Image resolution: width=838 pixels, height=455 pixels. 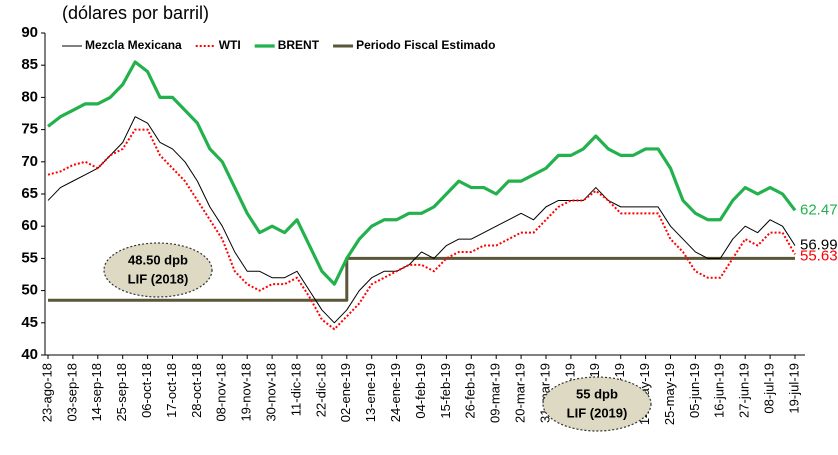 What do you see at coordinates (299, 45) in the screenshot?
I see `legend-label: BRENT` at bounding box center [299, 45].